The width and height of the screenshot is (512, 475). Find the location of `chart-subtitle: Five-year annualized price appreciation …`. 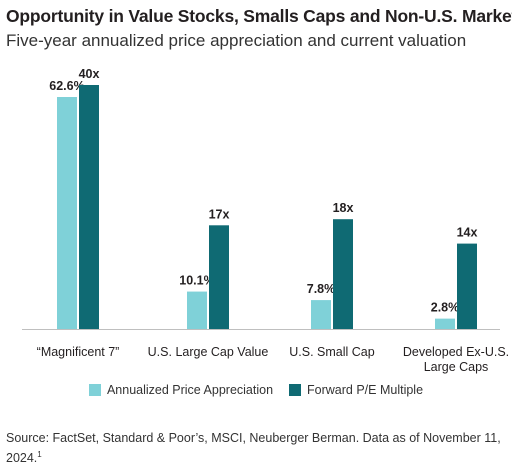

chart-subtitle: Five-year annualized price appreciation … is located at coordinates (236, 40).